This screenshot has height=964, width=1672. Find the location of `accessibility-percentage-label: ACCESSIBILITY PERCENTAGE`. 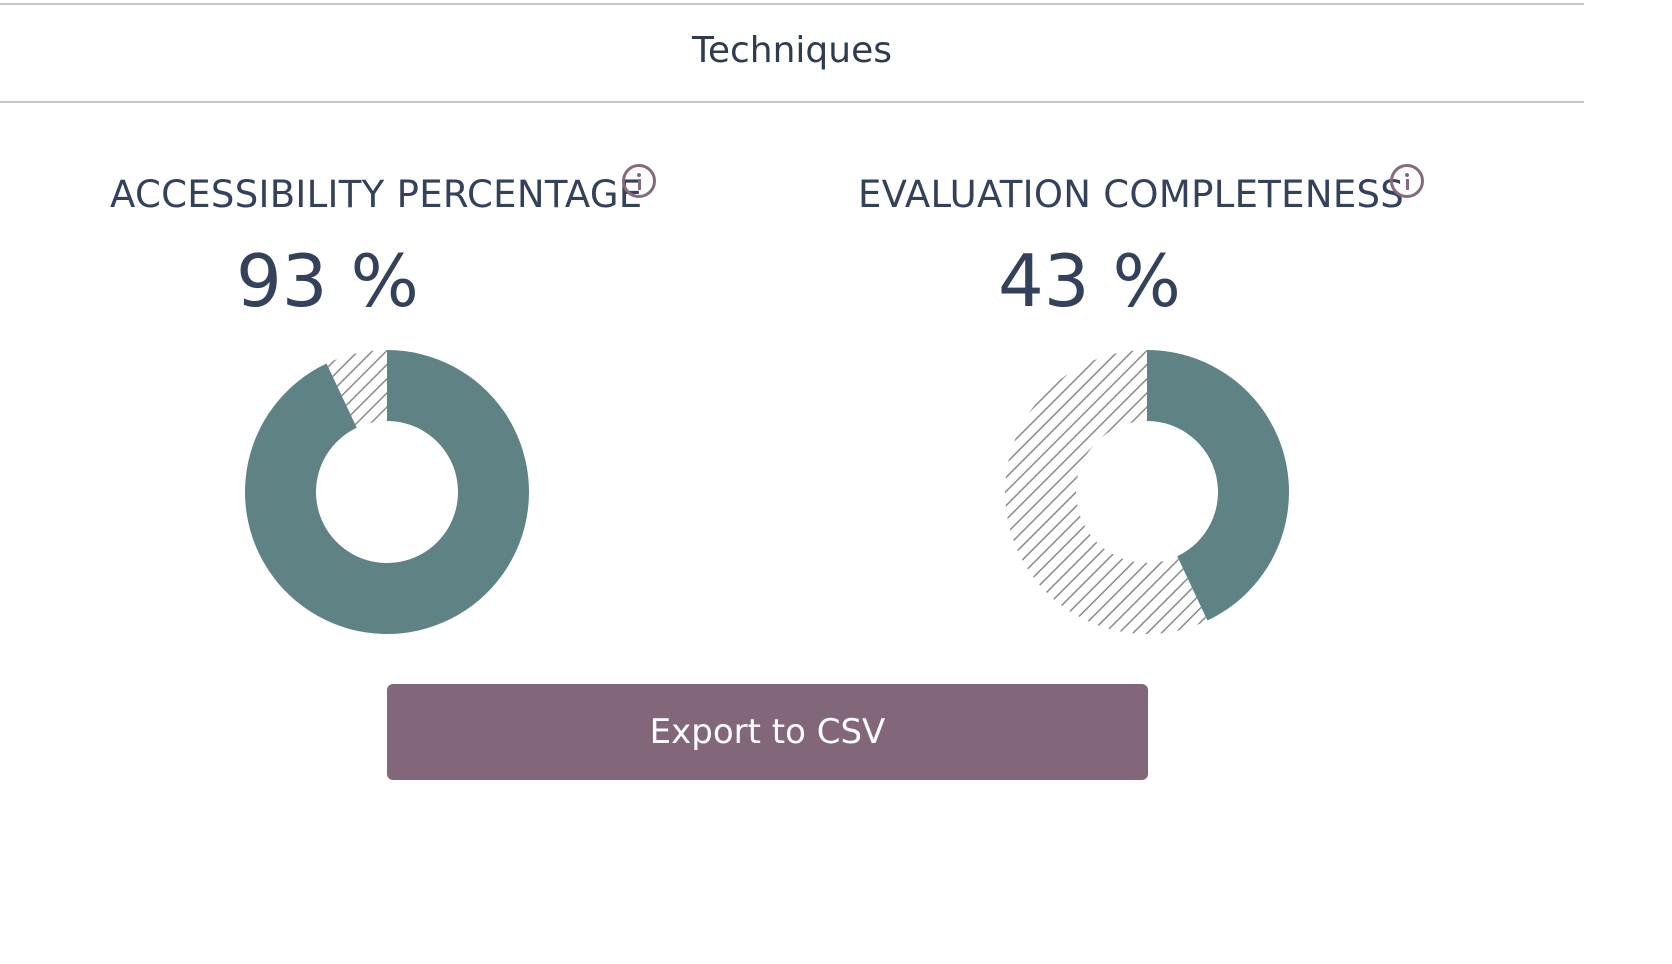

accessibility-percentage-label: ACCESSIBILITY PERCENTAGE is located at coordinates (376, 194).